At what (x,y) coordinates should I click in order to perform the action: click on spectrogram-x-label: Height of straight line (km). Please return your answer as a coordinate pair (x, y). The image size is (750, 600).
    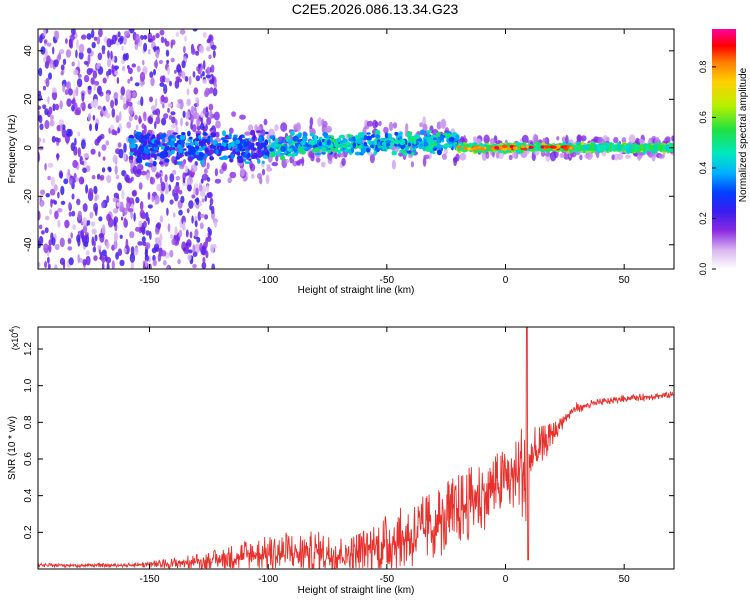
    Looking at the image, I should click on (356, 290).